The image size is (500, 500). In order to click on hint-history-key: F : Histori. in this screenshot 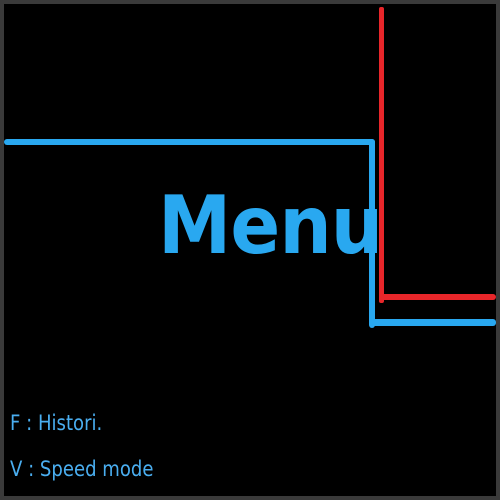, I will do `click(56, 423)`.